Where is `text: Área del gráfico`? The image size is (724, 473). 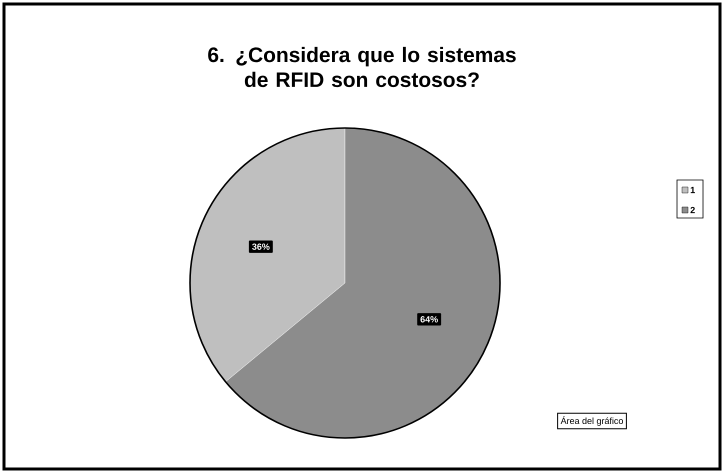
text: Área del gráfico is located at coordinates (592, 421).